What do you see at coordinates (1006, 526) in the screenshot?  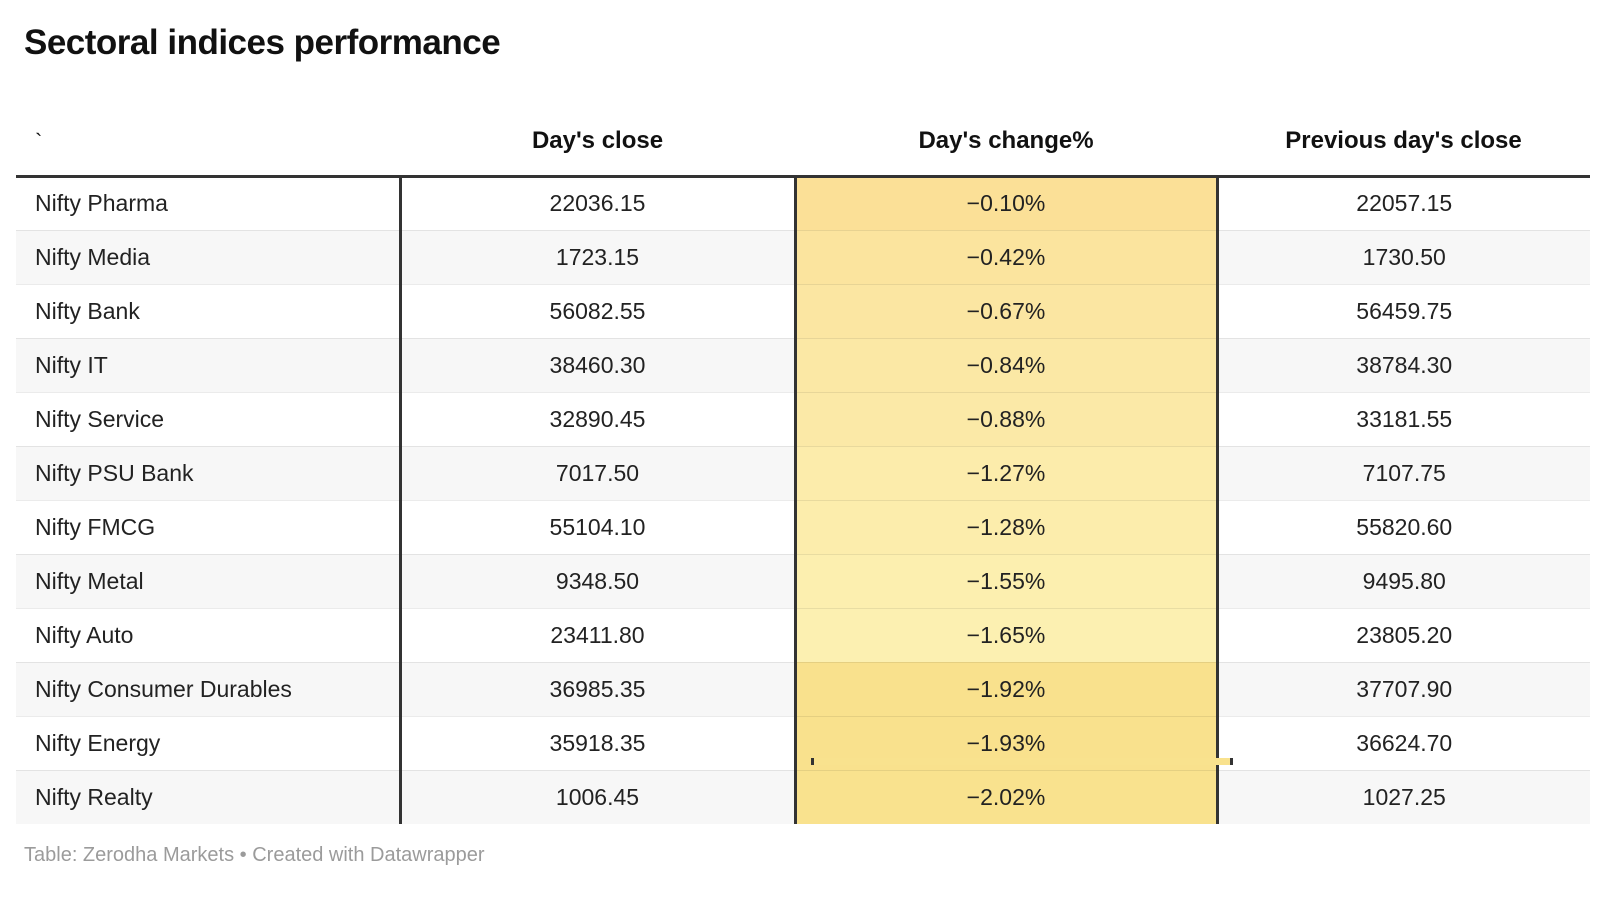 I see `cell-days-change: −1.28%` at bounding box center [1006, 526].